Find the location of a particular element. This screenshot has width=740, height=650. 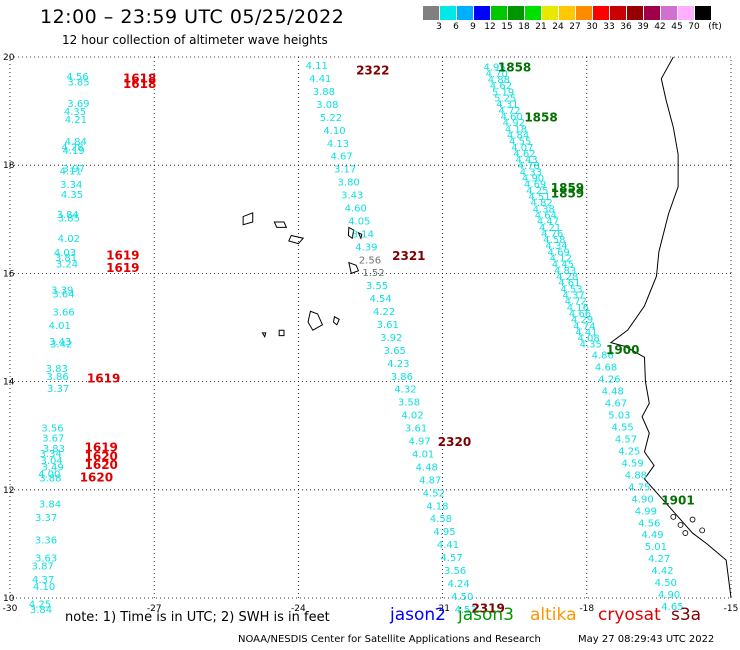

wave-height-label: 4.18 is located at coordinates (516, 129).